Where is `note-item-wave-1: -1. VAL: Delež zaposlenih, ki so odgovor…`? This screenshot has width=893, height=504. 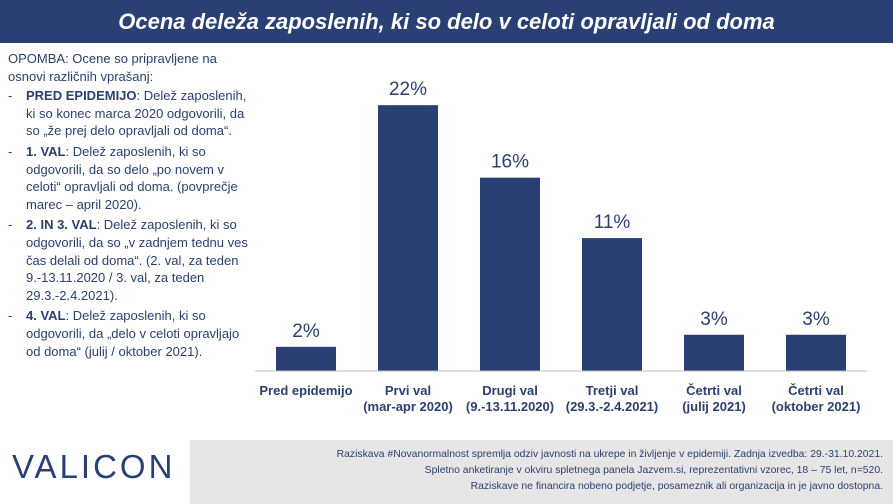 note-item-wave-1: -1. VAL: Delež zaposlenih, ki so odgovor… is located at coordinates (131, 178).